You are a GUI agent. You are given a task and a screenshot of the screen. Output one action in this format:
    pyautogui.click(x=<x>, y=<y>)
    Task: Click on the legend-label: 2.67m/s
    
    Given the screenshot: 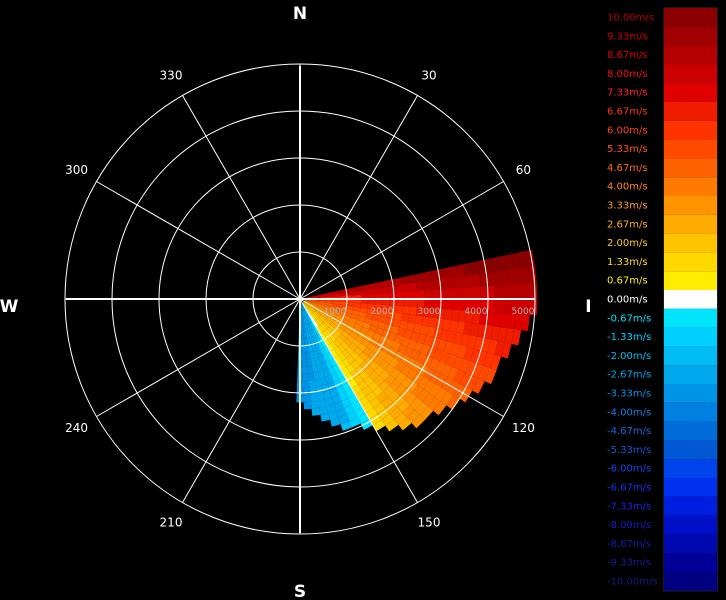 What is the action you would take?
    pyautogui.click(x=627, y=224)
    